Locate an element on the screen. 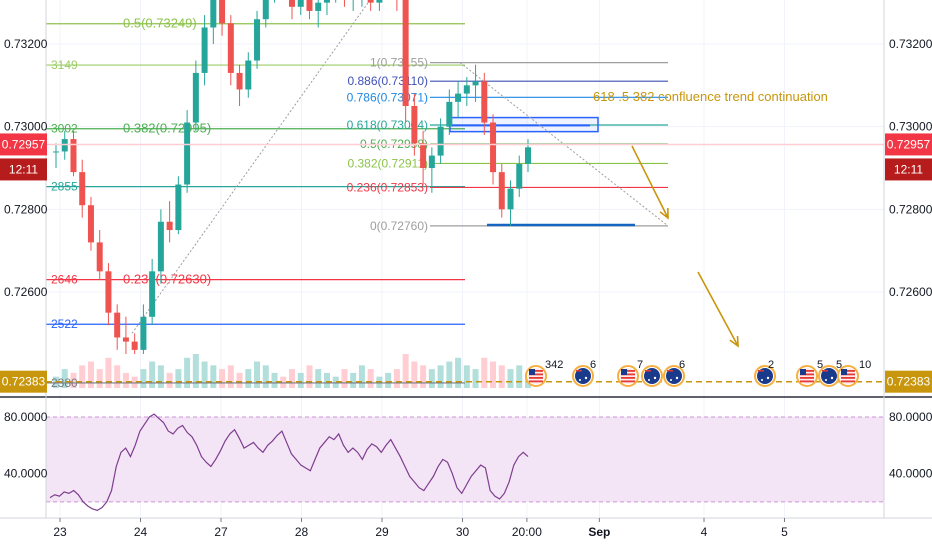 The image size is (932, 550). event-count: 342 is located at coordinates (554, 365).